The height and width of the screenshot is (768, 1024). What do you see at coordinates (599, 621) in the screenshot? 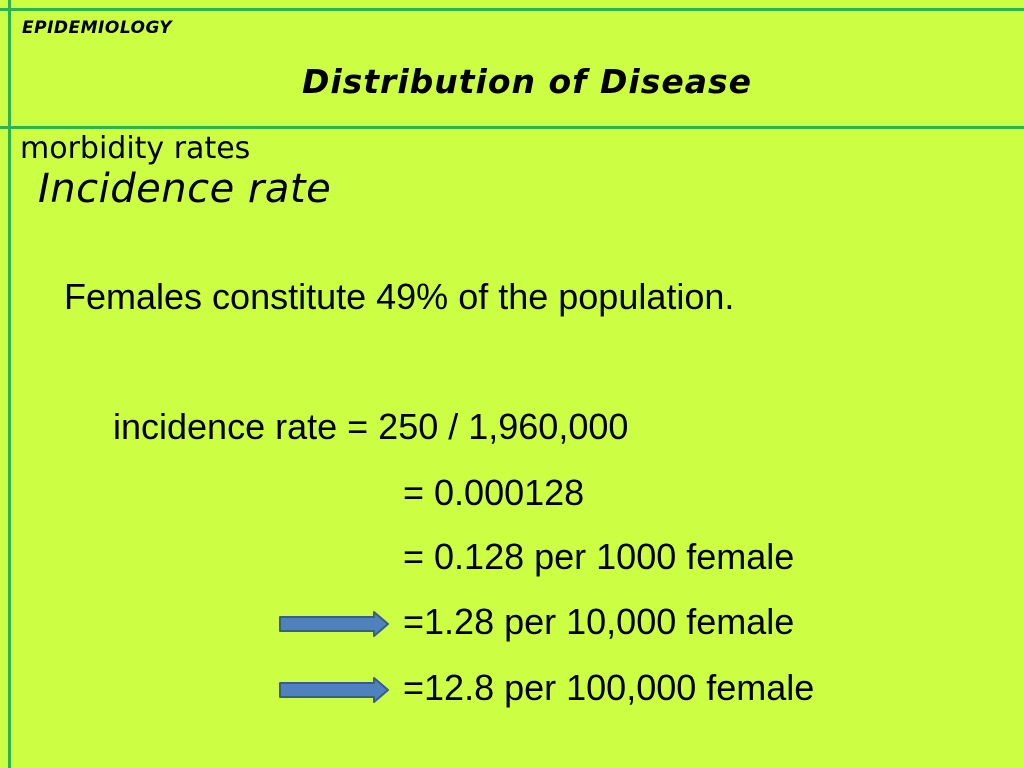
I see `equation-line: =1.28 per 10,000 female` at bounding box center [599, 621].